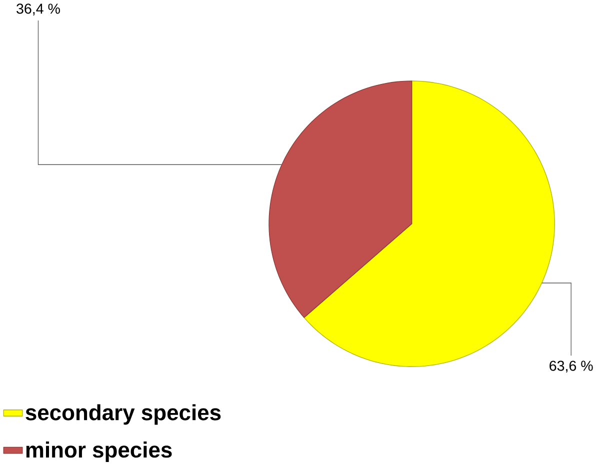 This screenshot has width=597, height=464. Describe the element at coordinates (571, 366) in the screenshot. I see `data-label: 63,6 %` at that location.